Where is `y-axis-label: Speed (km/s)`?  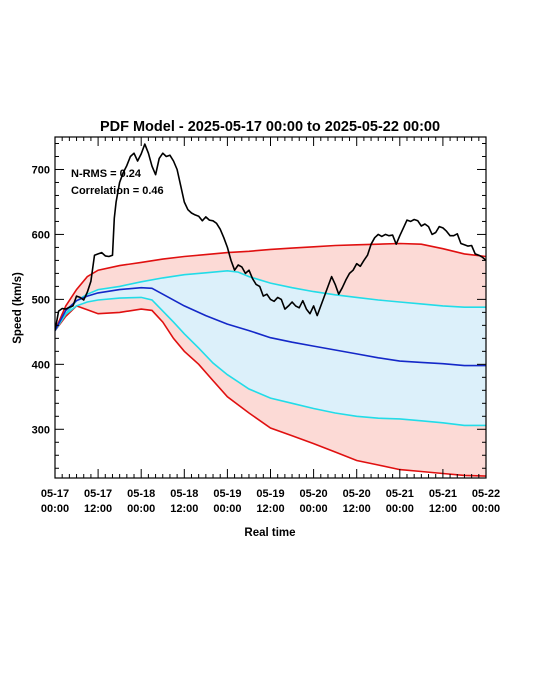
y-axis-label: Speed (km/s) is located at coordinates (18, 308).